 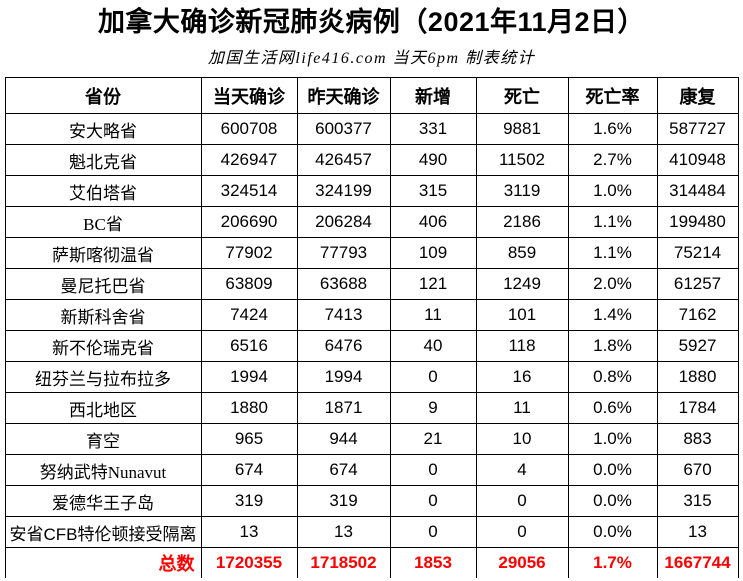 What do you see at coordinates (103, 129) in the screenshot?
I see `province-cell: 安大略省` at bounding box center [103, 129].